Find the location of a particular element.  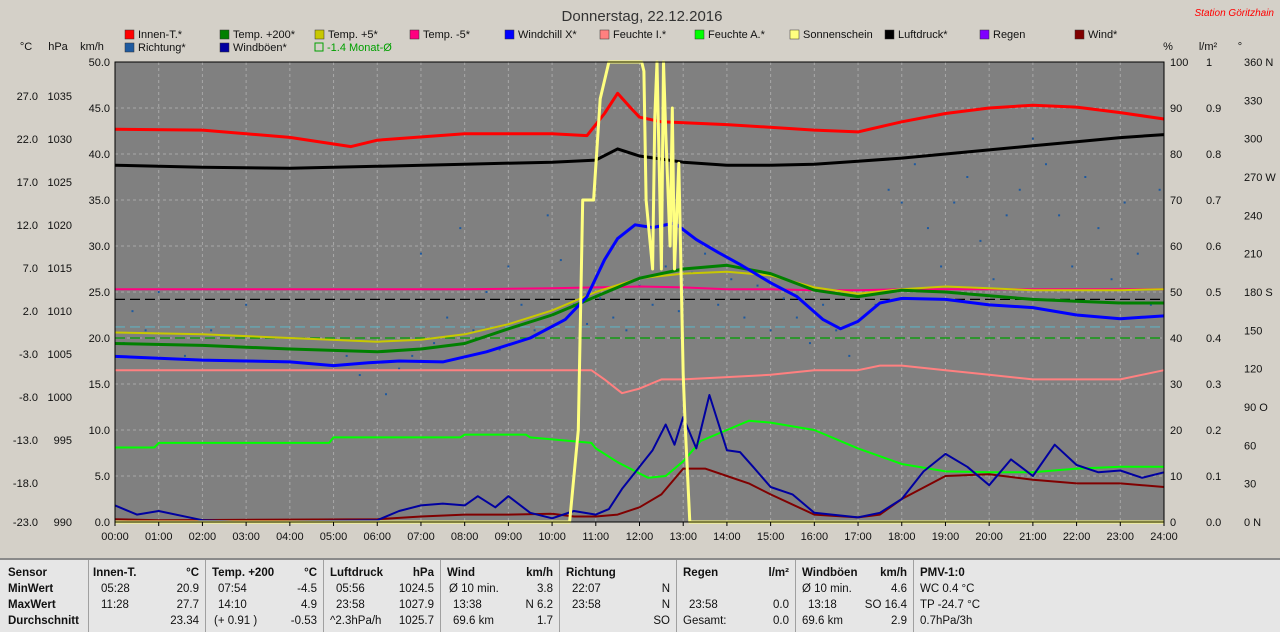

summary-col-innen: Innen-T. °C 05:28 20.9 11:28 27.7 23.34 is located at coordinates (147, 596).